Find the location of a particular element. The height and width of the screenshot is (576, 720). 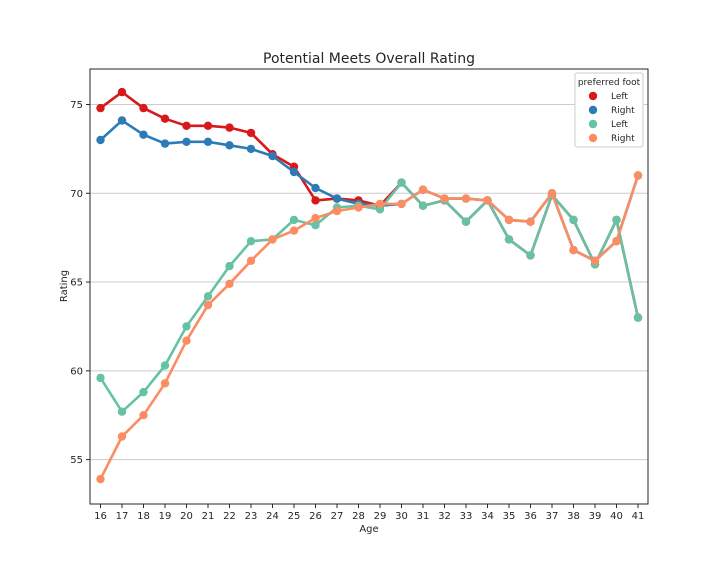

legend: preferred foot Left Right Left Right is located at coordinates (609, 110).